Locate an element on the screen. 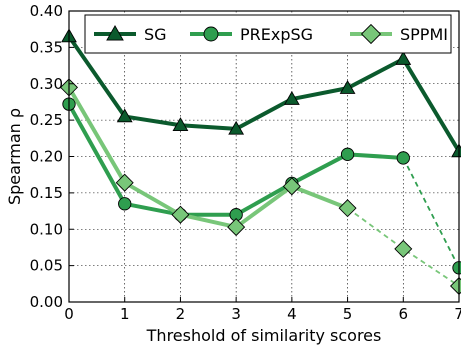  y-tick-label: 0.05 is located at coordinates (46, 266).